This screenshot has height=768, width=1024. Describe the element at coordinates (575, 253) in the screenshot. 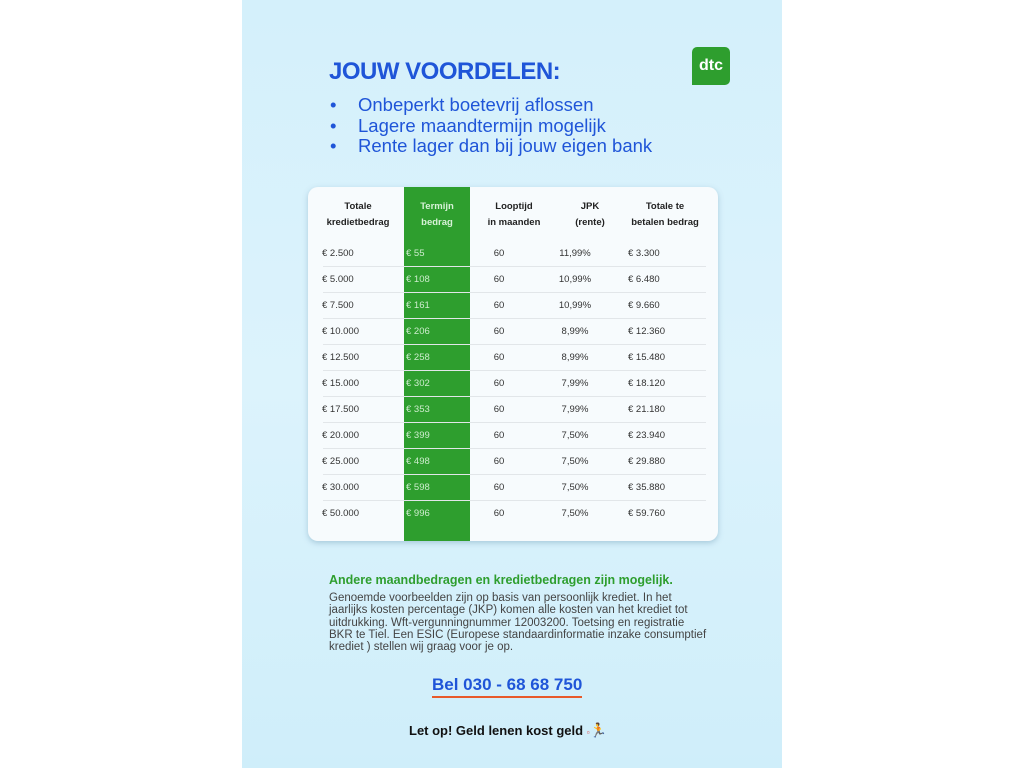

I see `table-cell: 11,99%` at that location.